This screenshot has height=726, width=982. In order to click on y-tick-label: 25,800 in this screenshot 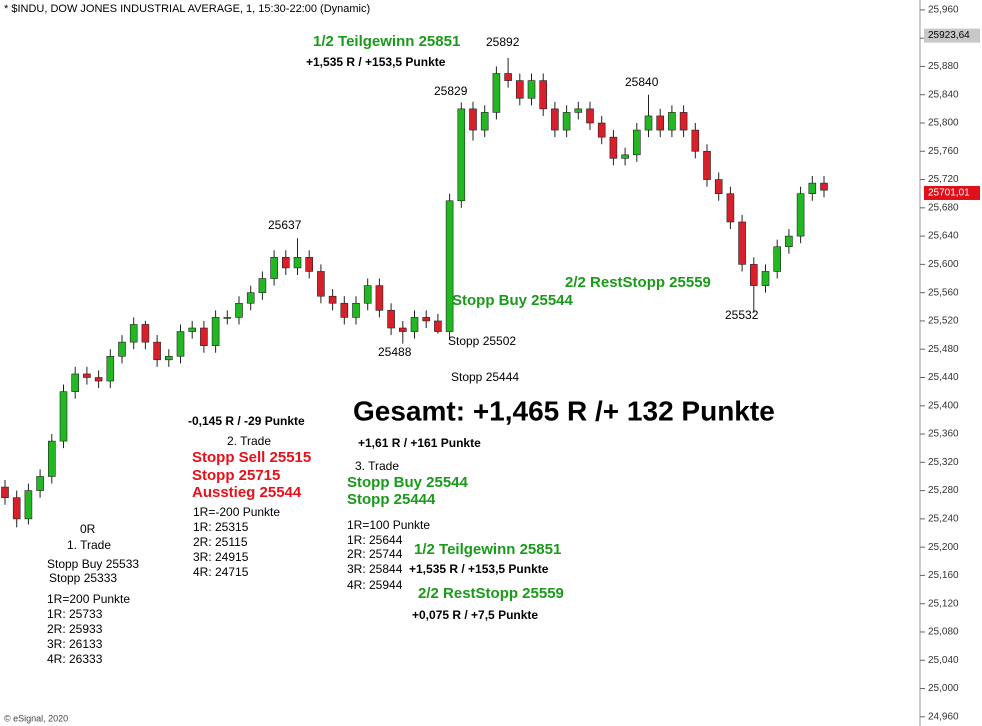, I will do `click(943, 123)`.